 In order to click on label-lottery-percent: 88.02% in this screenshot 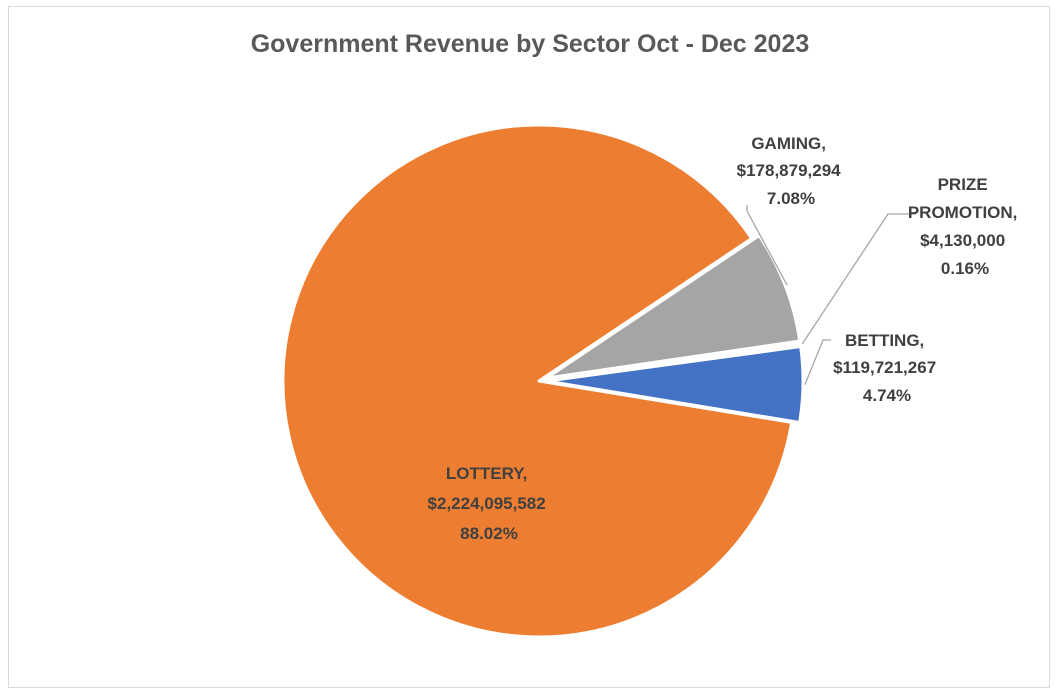, I will do `click(489, 533)`.